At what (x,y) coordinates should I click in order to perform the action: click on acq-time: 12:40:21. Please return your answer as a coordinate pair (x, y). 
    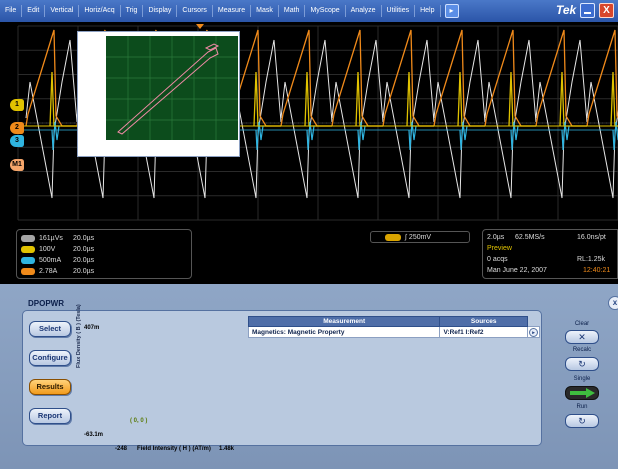
    Looking at the image, I should click on (597, 270).